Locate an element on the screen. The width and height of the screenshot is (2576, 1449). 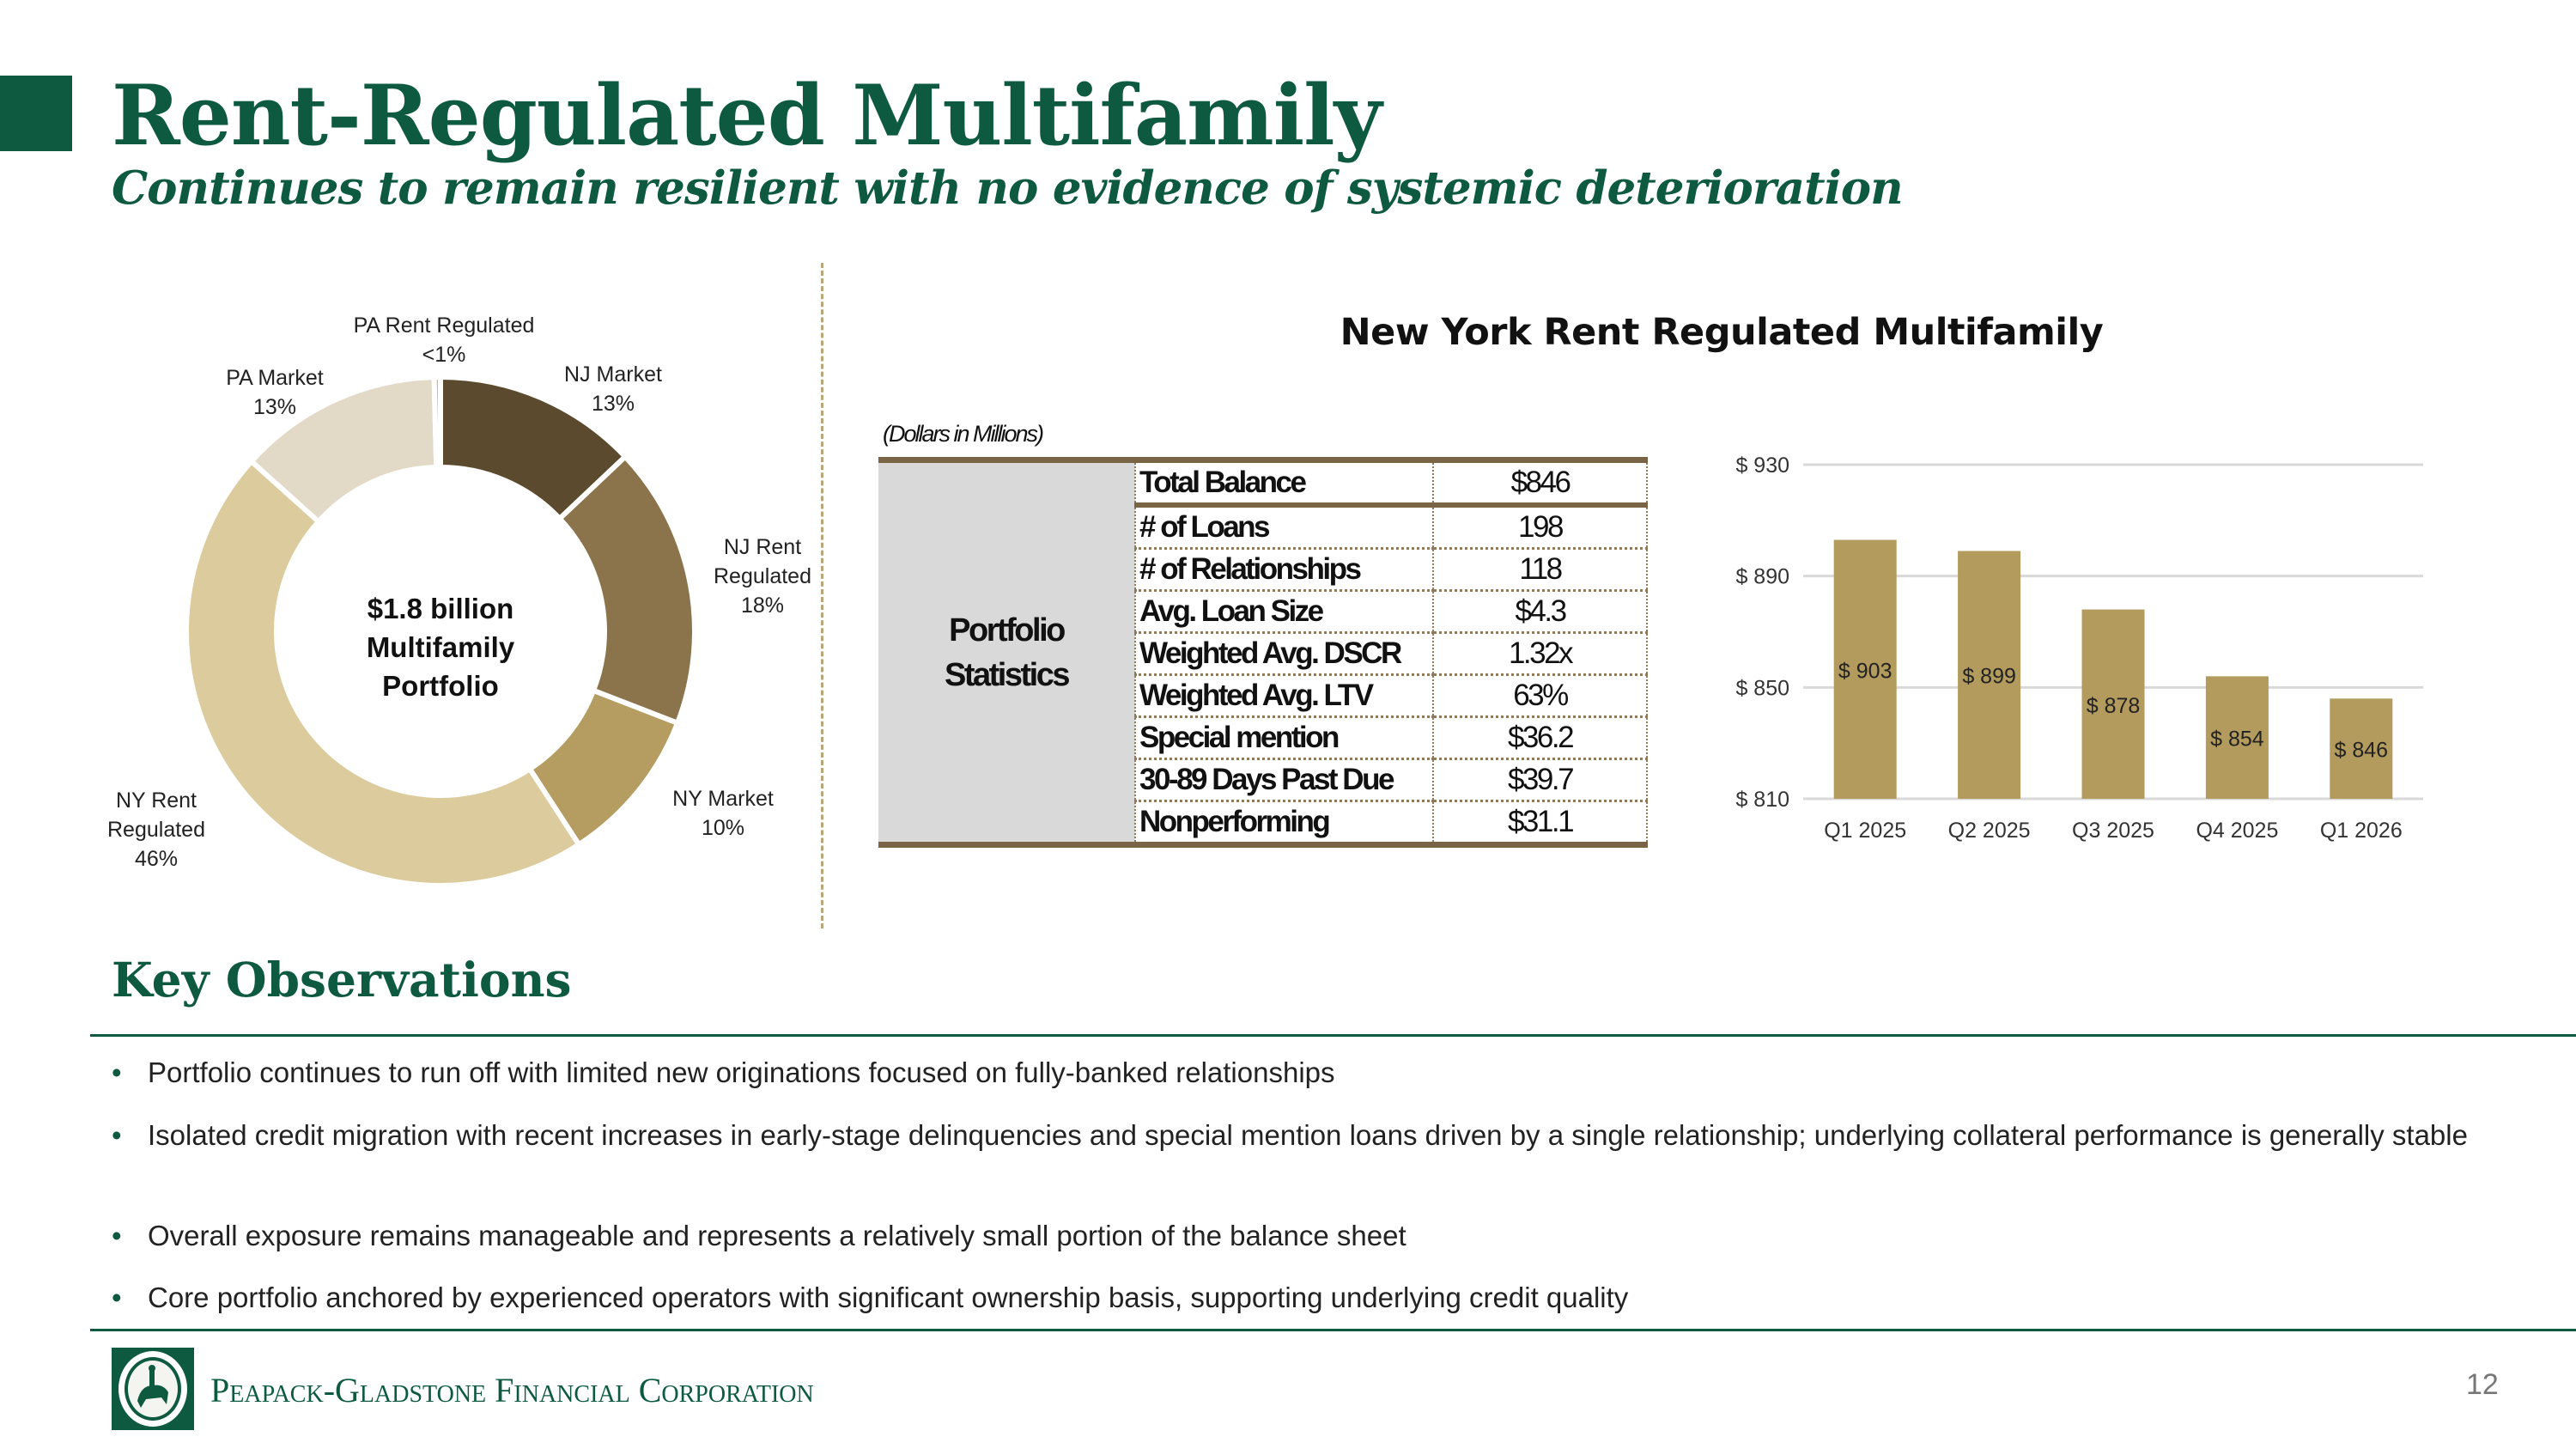
table-row: Weighted Avg. LTV 63% is located at coordinates (1263, 696).